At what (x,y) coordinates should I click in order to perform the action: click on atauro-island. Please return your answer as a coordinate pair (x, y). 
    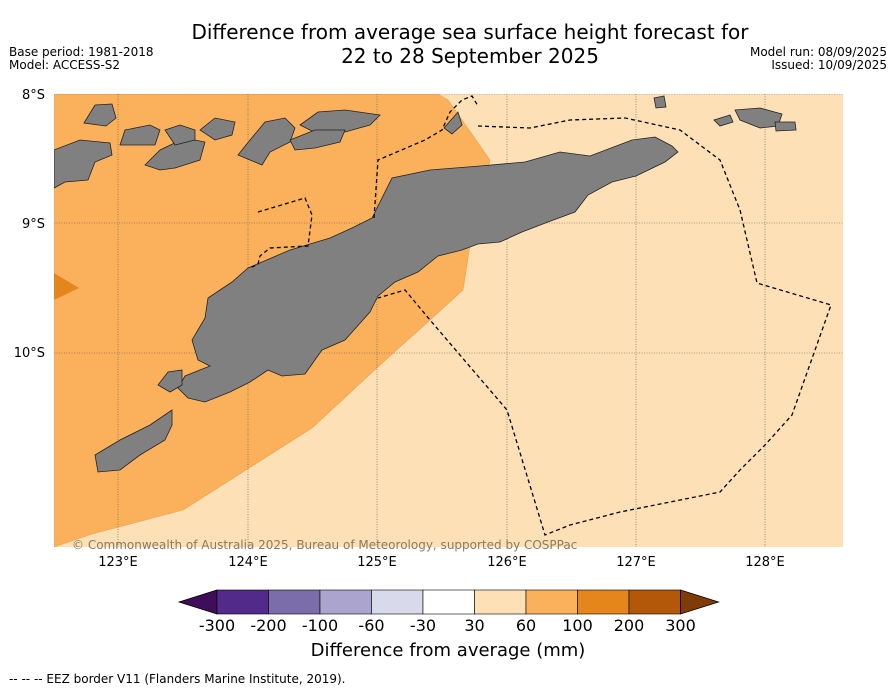
    Looking at the image, I should click on (170, 381).